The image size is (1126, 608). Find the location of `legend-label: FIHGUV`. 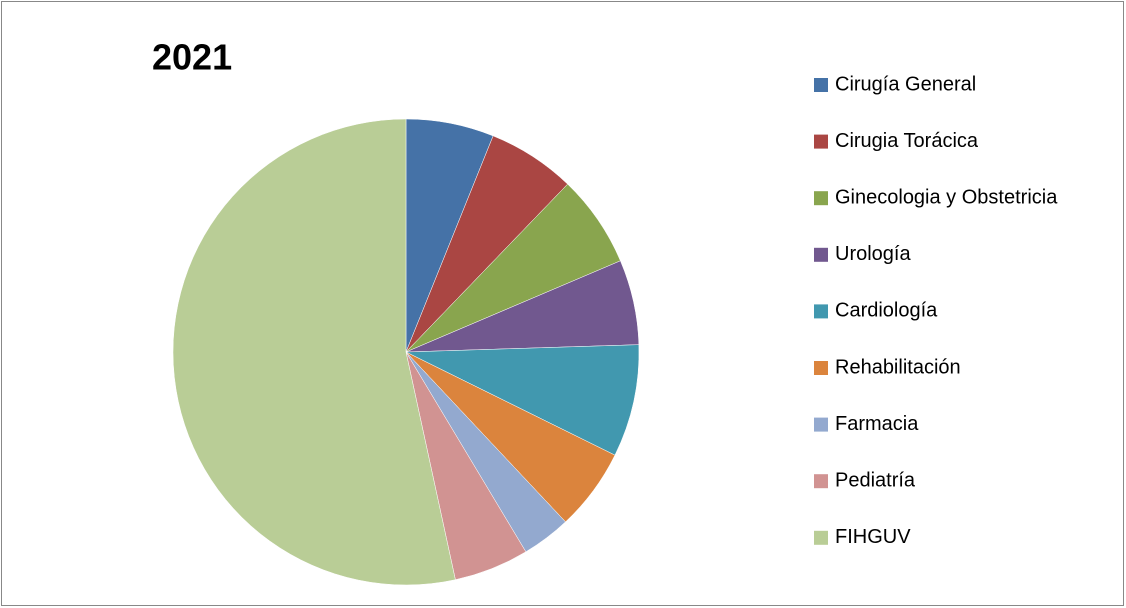

legend-label: FIHGUV is located at coordinates (873, 537).